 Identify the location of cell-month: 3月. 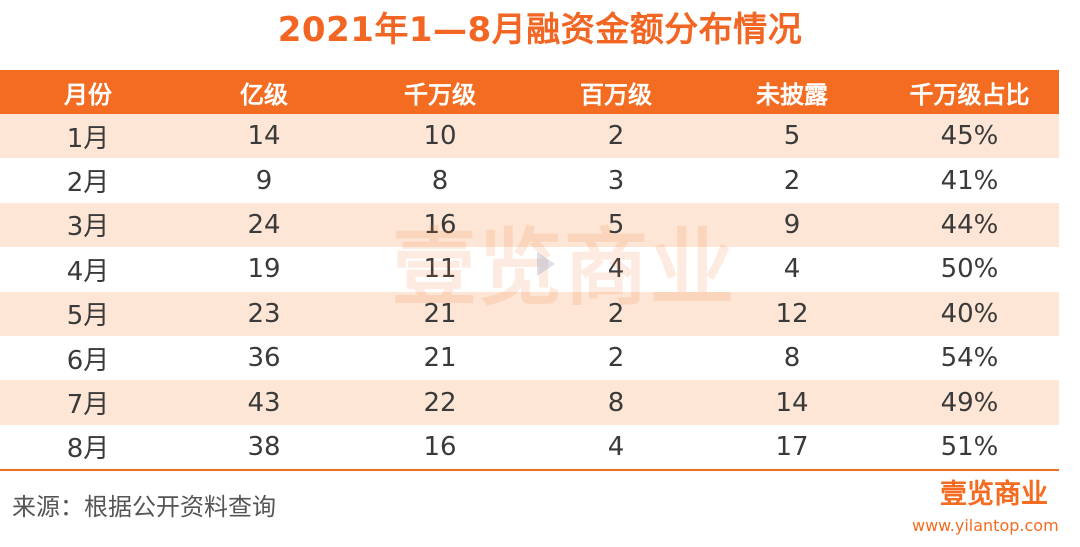
(88, 225).